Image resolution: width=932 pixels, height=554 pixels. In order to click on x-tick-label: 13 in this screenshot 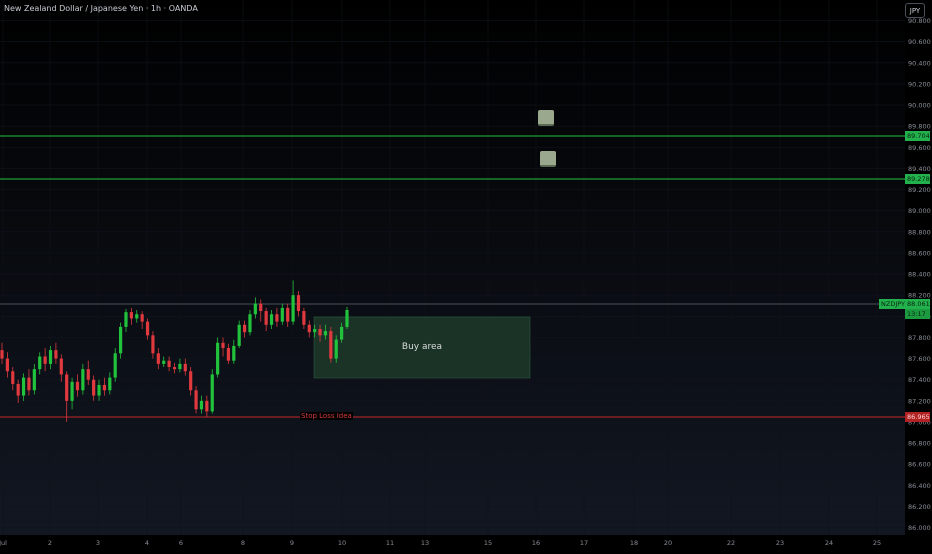, I will do `click(425, 543)`.